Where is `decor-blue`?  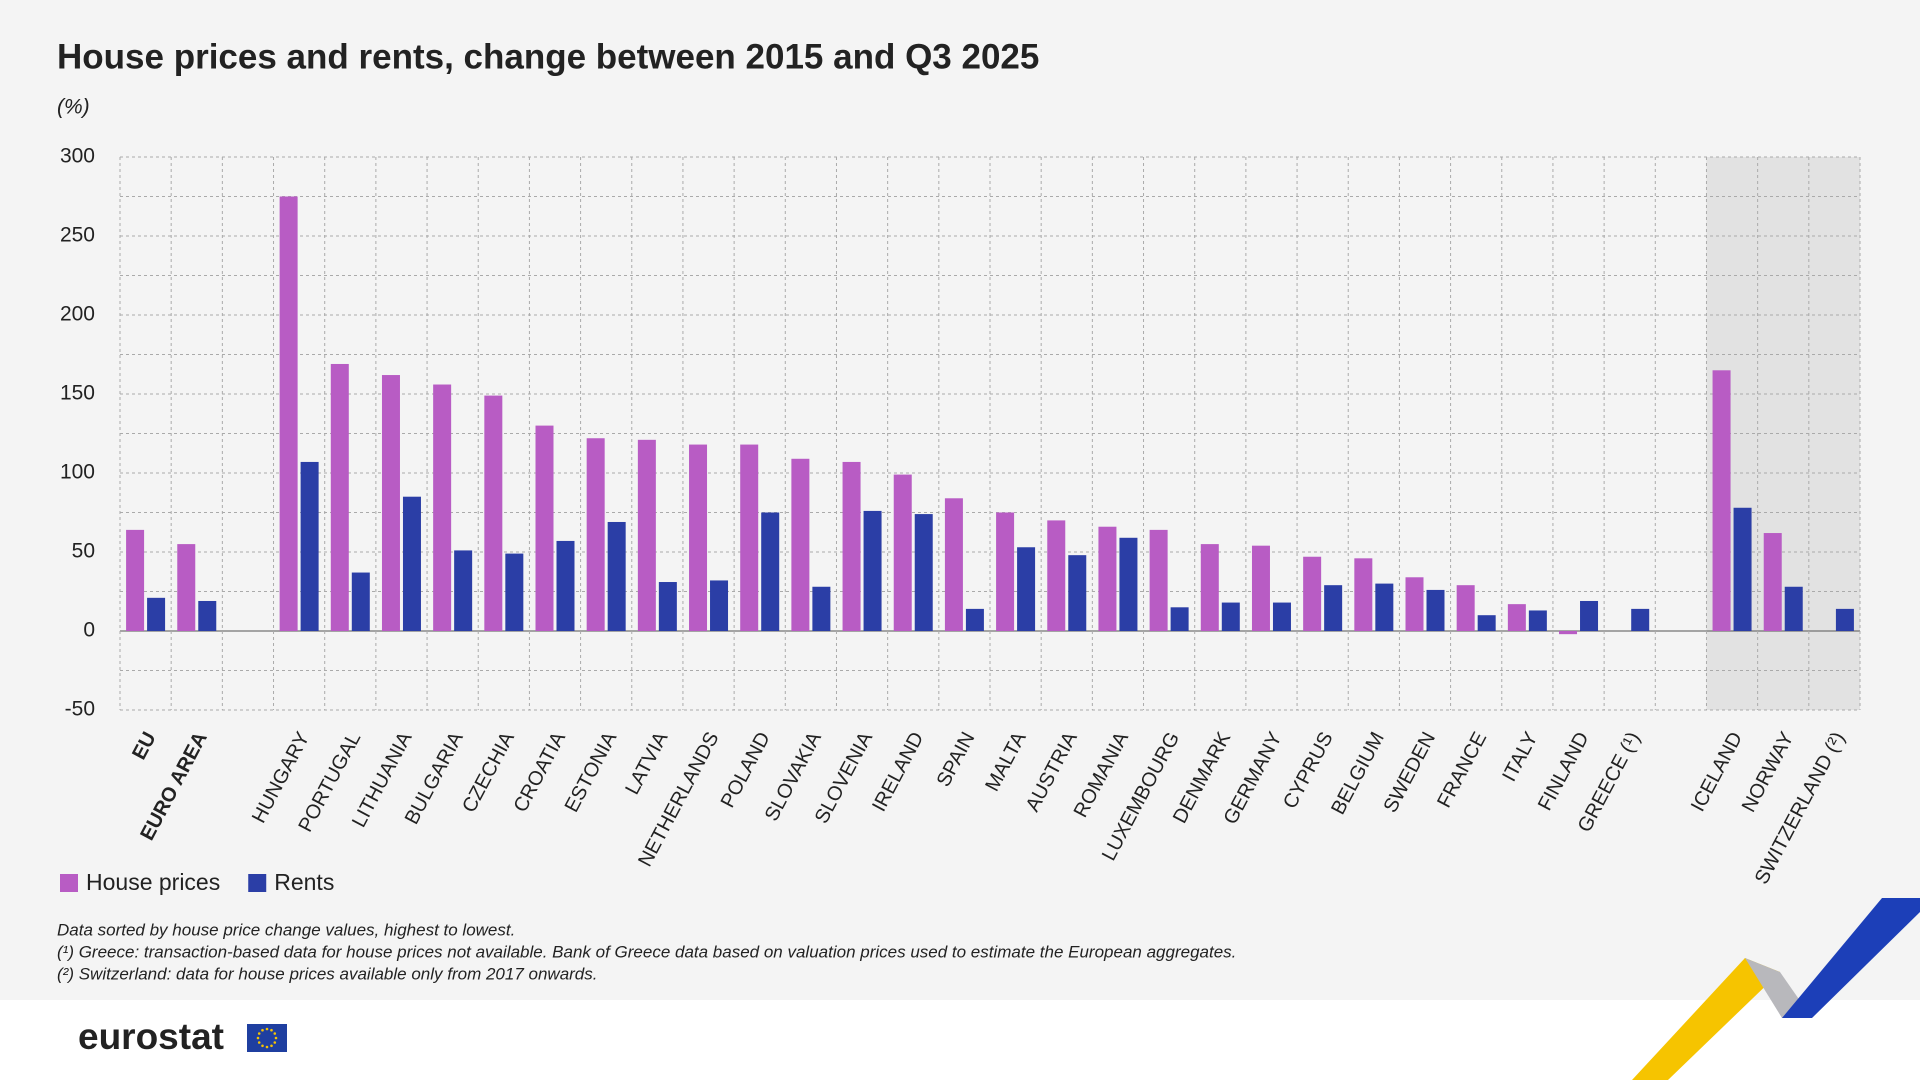
decor-blue is located at coordinates (1851, 958).